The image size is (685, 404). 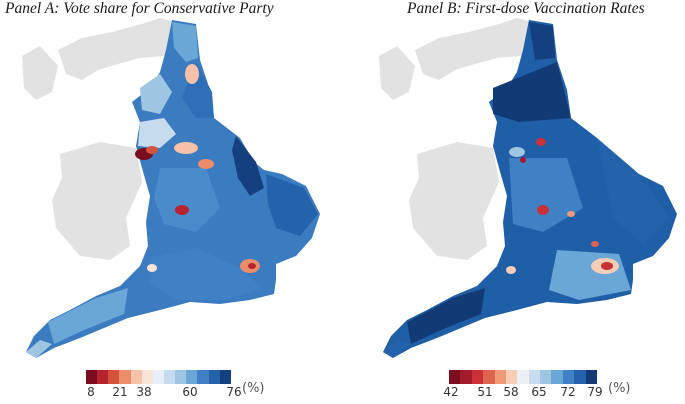 What do you see at coordinates (571, 214) in the screenshot?
I see `leicester-hotspot` at bounding box center [571, 214].